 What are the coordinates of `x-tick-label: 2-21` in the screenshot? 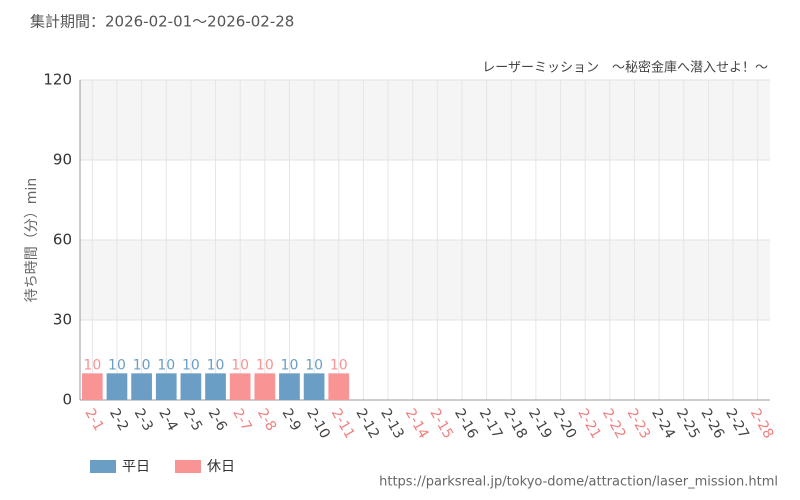 It's located at (589, 424).